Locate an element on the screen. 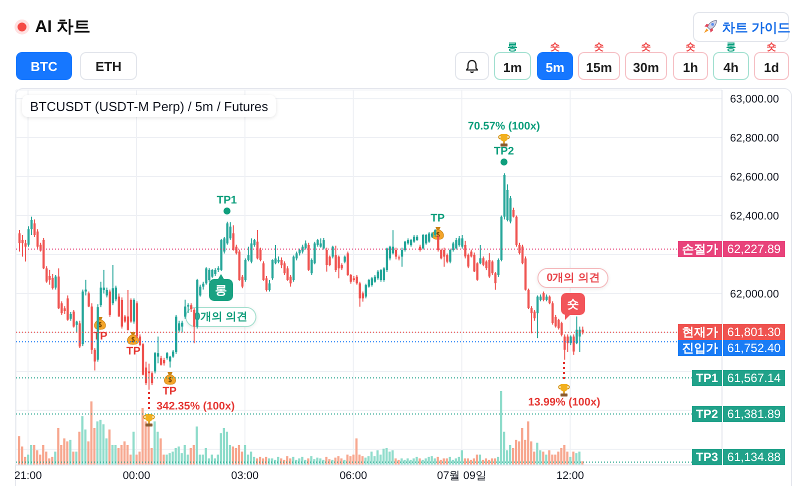 Image resolution: width=800 pixels, height=486 pixels. text: 61,801.30 is located at coordinates (754, 332).